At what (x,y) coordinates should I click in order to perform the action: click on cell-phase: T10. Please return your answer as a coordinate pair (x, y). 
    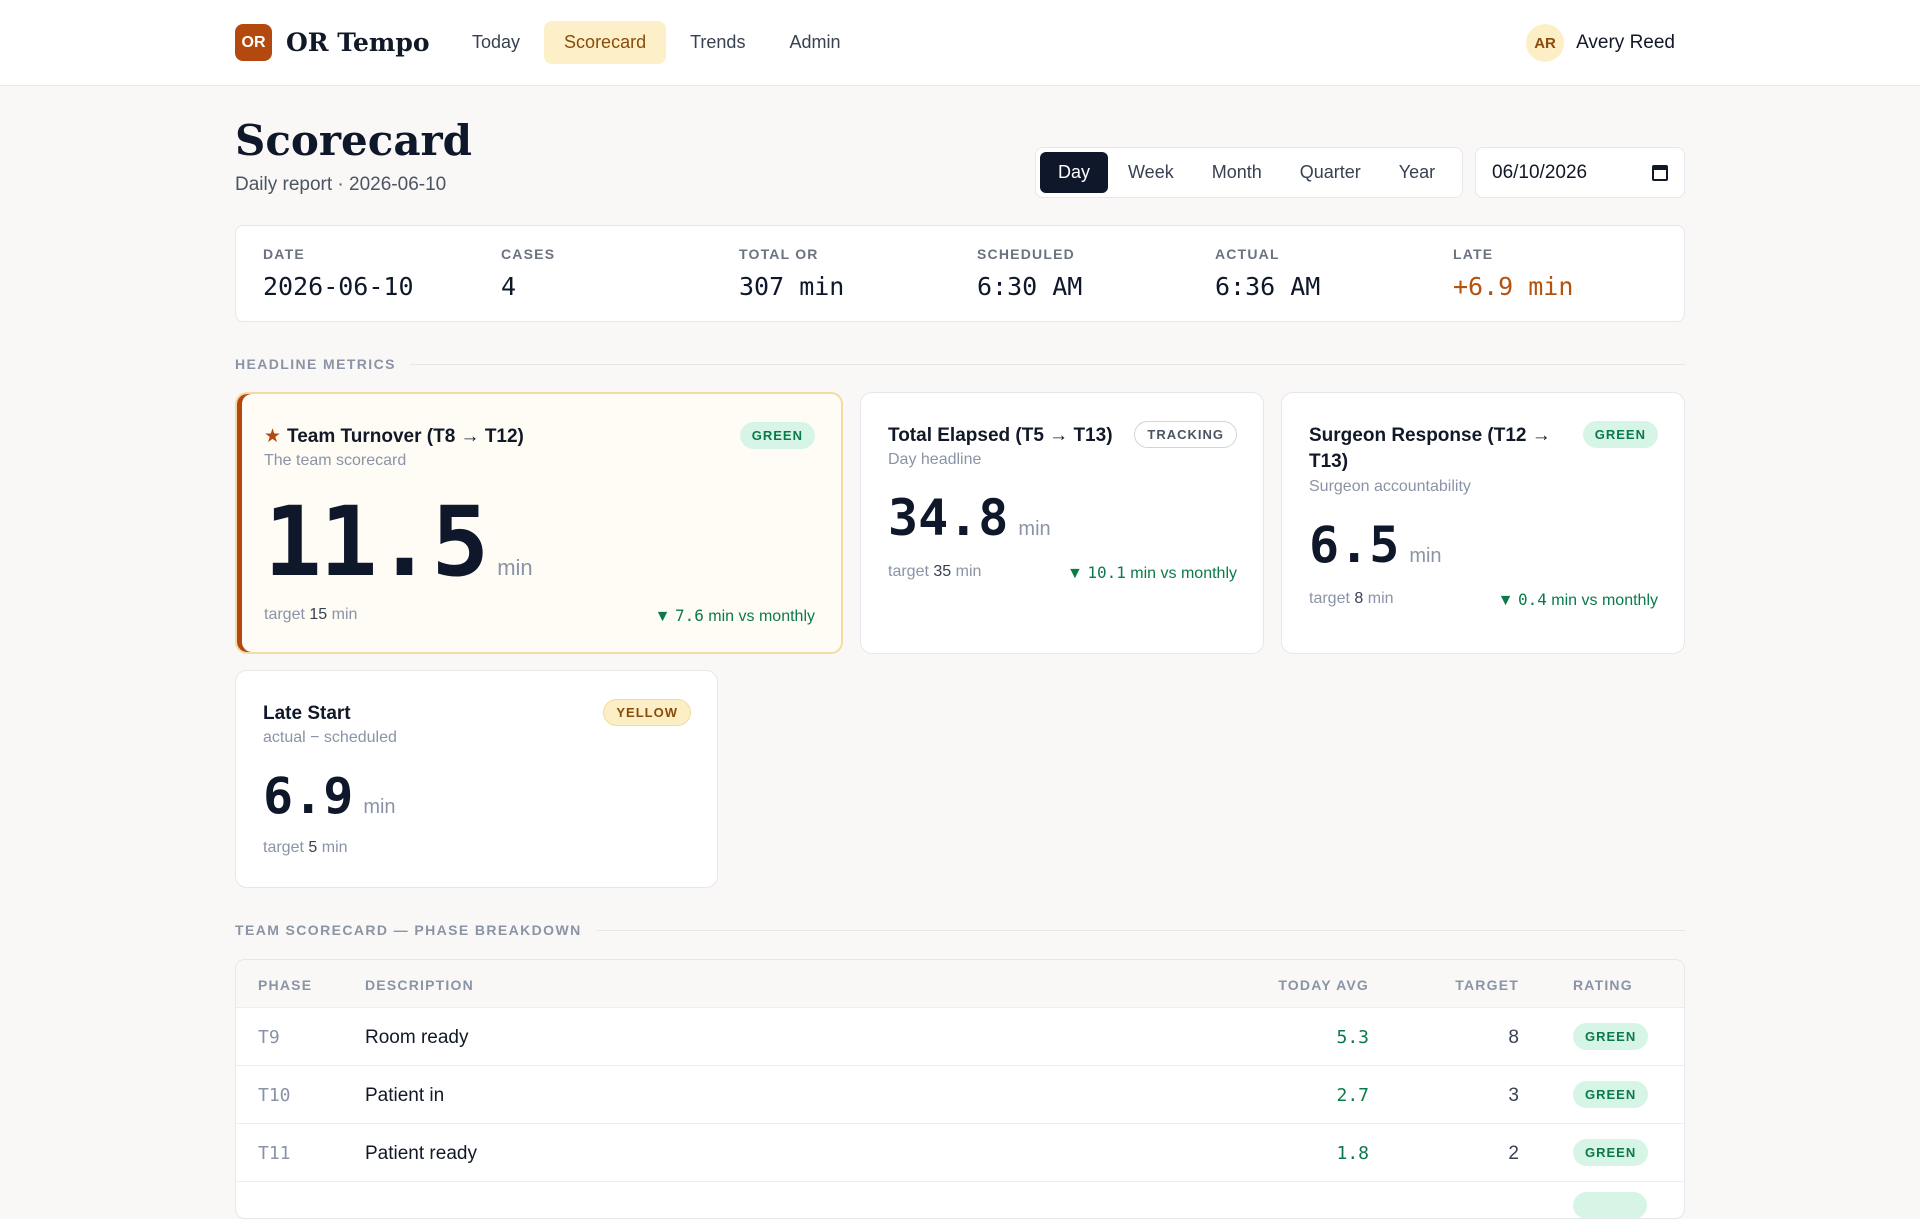
    Looking at the image, I should click on (274, 1095).